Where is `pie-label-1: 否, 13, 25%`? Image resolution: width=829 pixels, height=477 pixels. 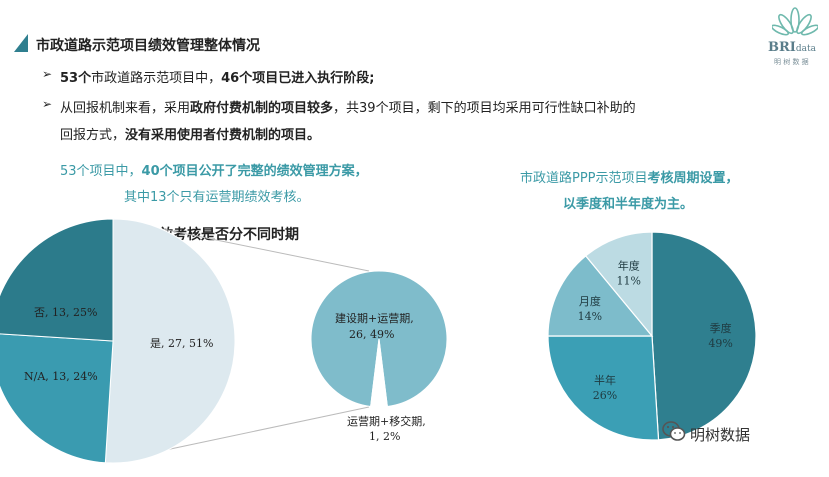 pie-label-1: 否, 13, 25% is located at coordinates (65, 312).